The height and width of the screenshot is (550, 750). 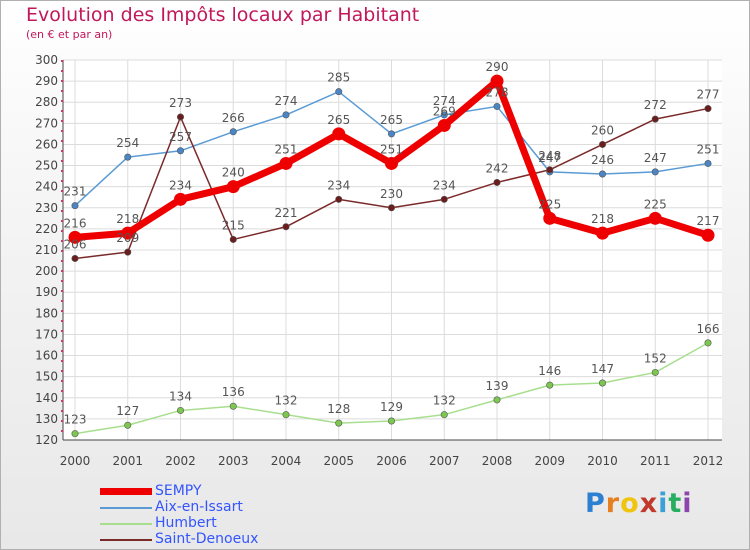 What do you see at coordinates (180, 396) in the screenshot?
I see `data-label-humbert: 134` at bounding box center [180, 396].